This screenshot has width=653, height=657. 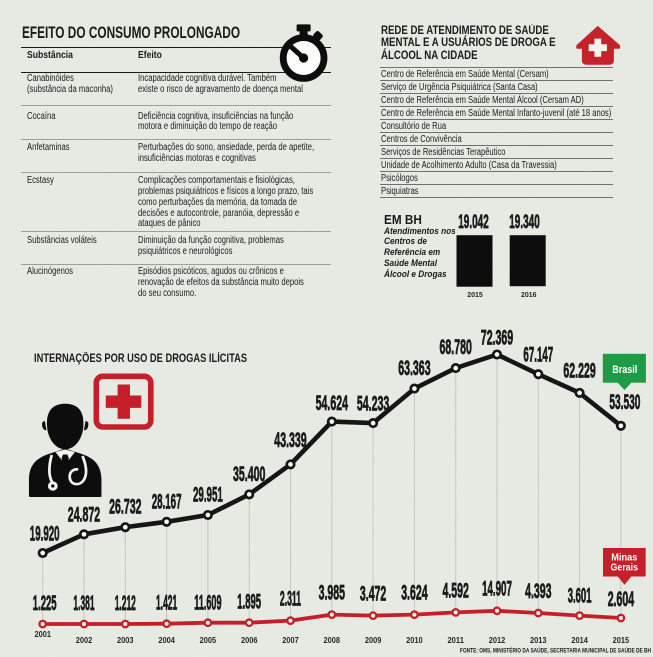 What do you see at coordinates (249, 474) in the screenshot?
I see `svg-text: 35.400` at bounding box center [249, 474].